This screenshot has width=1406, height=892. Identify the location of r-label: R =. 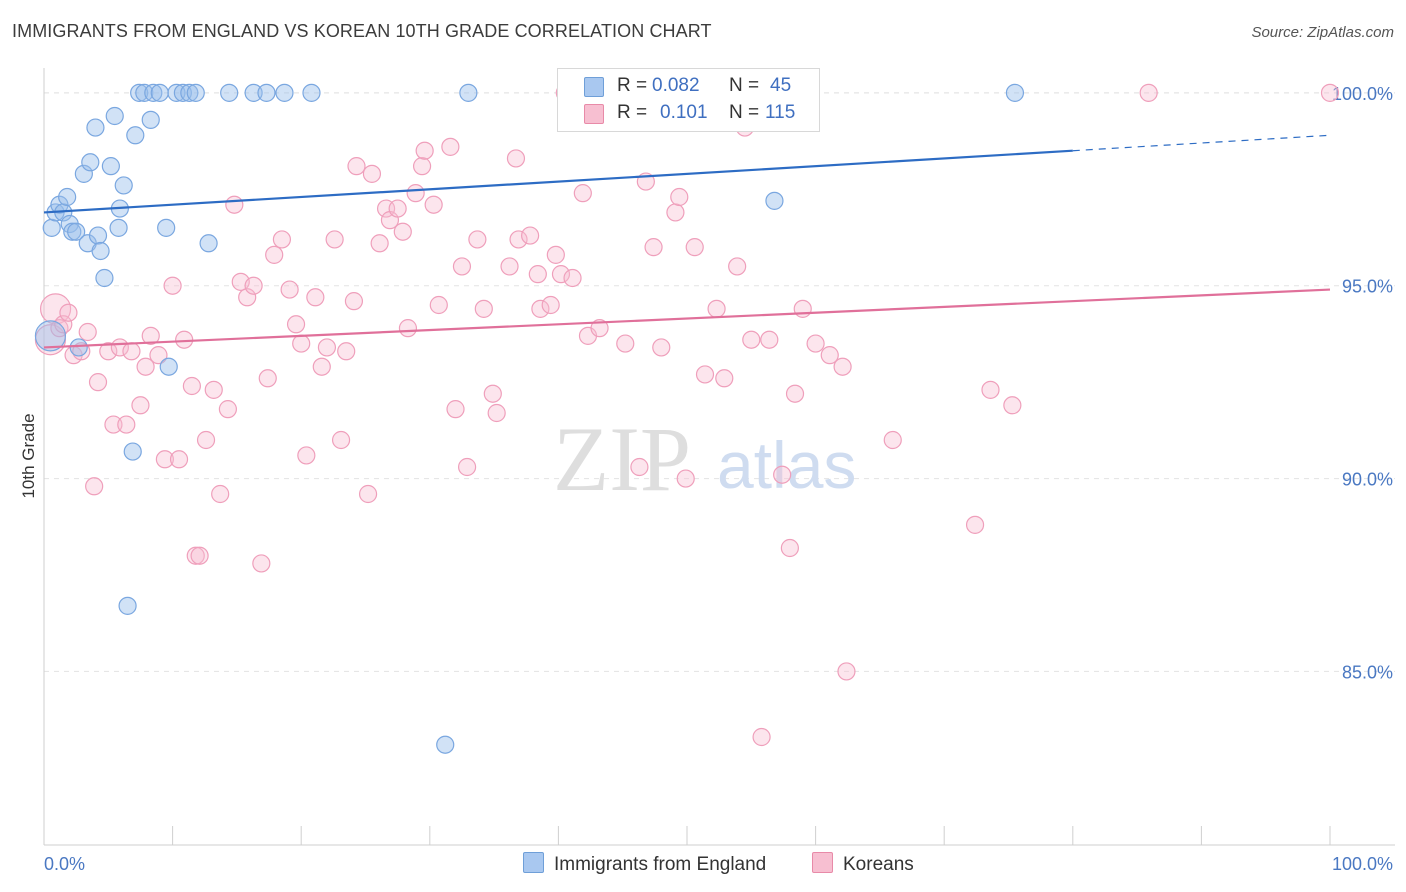
(632, 85).